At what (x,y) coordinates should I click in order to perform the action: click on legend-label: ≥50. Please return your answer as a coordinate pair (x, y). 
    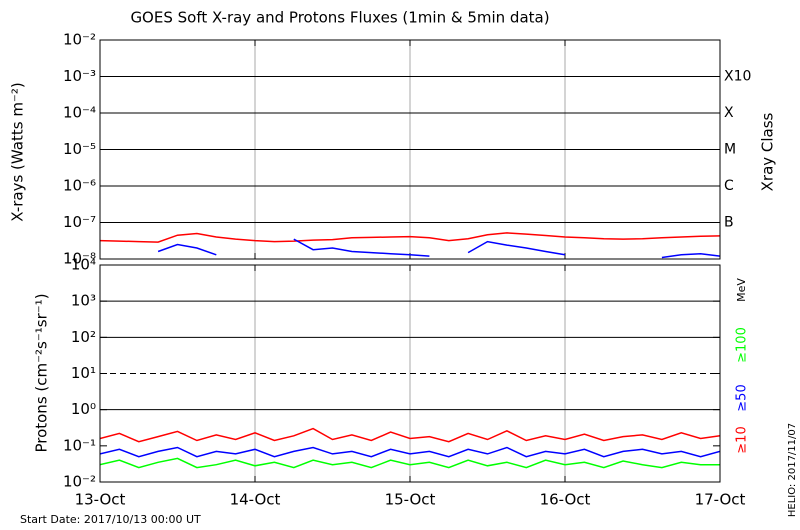
    Looking at the image, I should click on (742, 397).